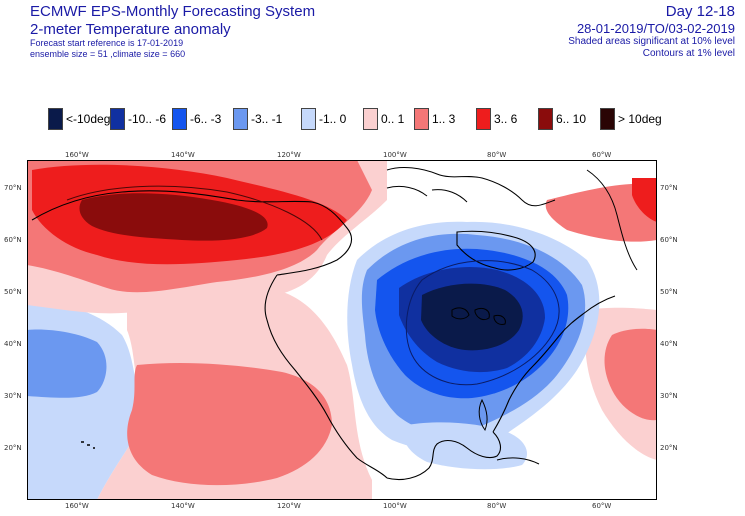 The width and height of the screenshot is (745, 516). Describe the element at coordinates (108, 54) in the screenshot. I see `ensemble-info: ensemble size = 51 ,climate size = 660` at that location.